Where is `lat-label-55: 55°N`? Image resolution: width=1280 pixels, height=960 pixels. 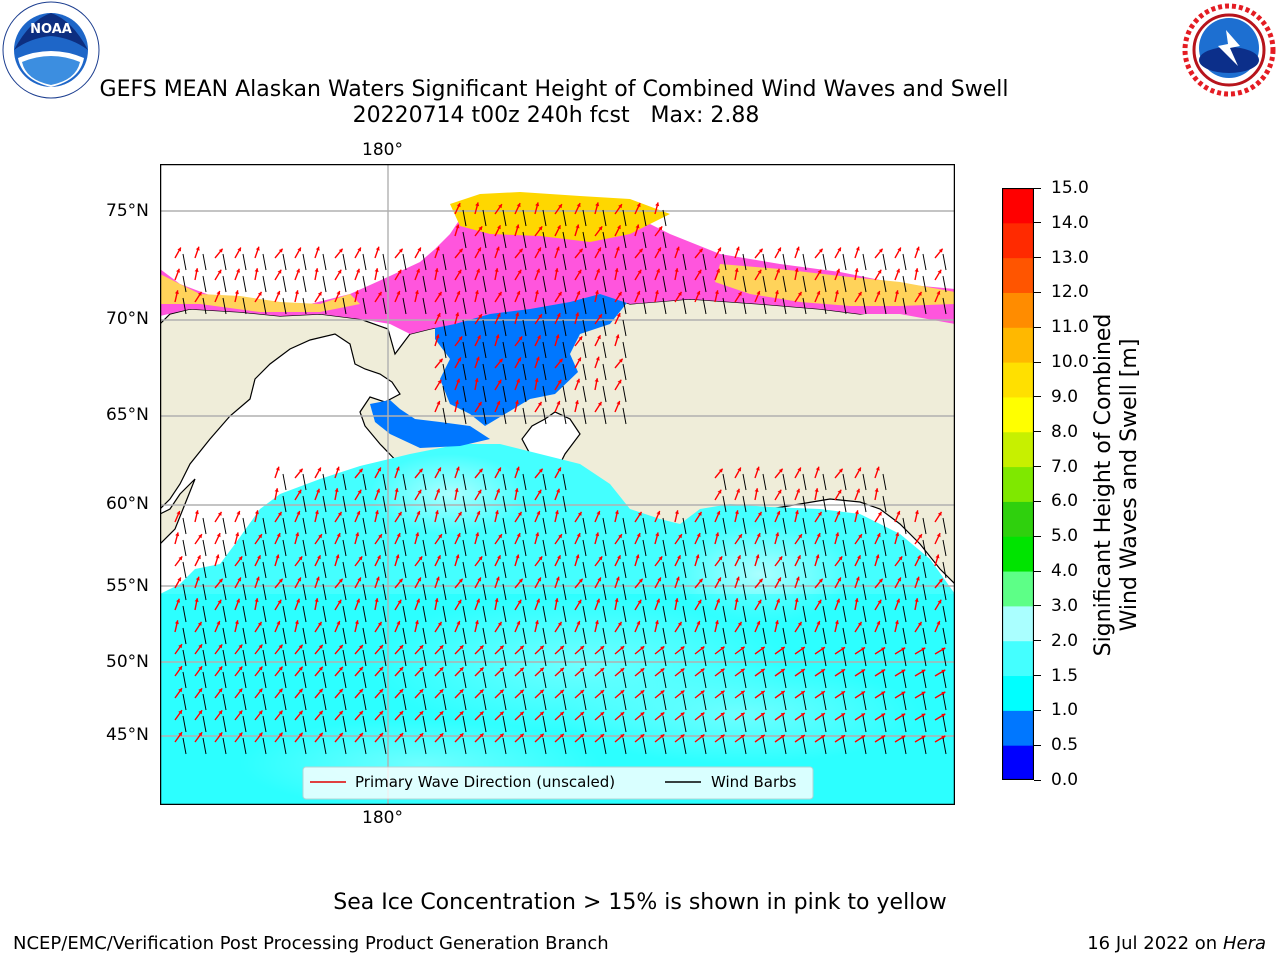 lat-label-55: 55°N is located at coordinates (127, 586).